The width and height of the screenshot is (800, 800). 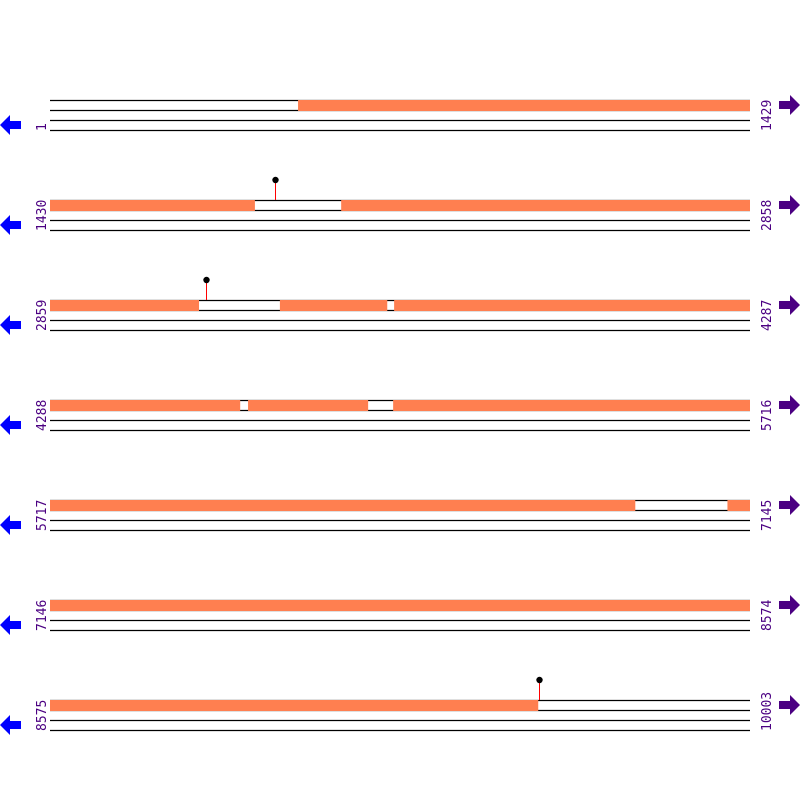 What do you see at coordinates (42, 215) in the screenshot?
I see `row-start-label: 1430` at bounding box center [42, 215].